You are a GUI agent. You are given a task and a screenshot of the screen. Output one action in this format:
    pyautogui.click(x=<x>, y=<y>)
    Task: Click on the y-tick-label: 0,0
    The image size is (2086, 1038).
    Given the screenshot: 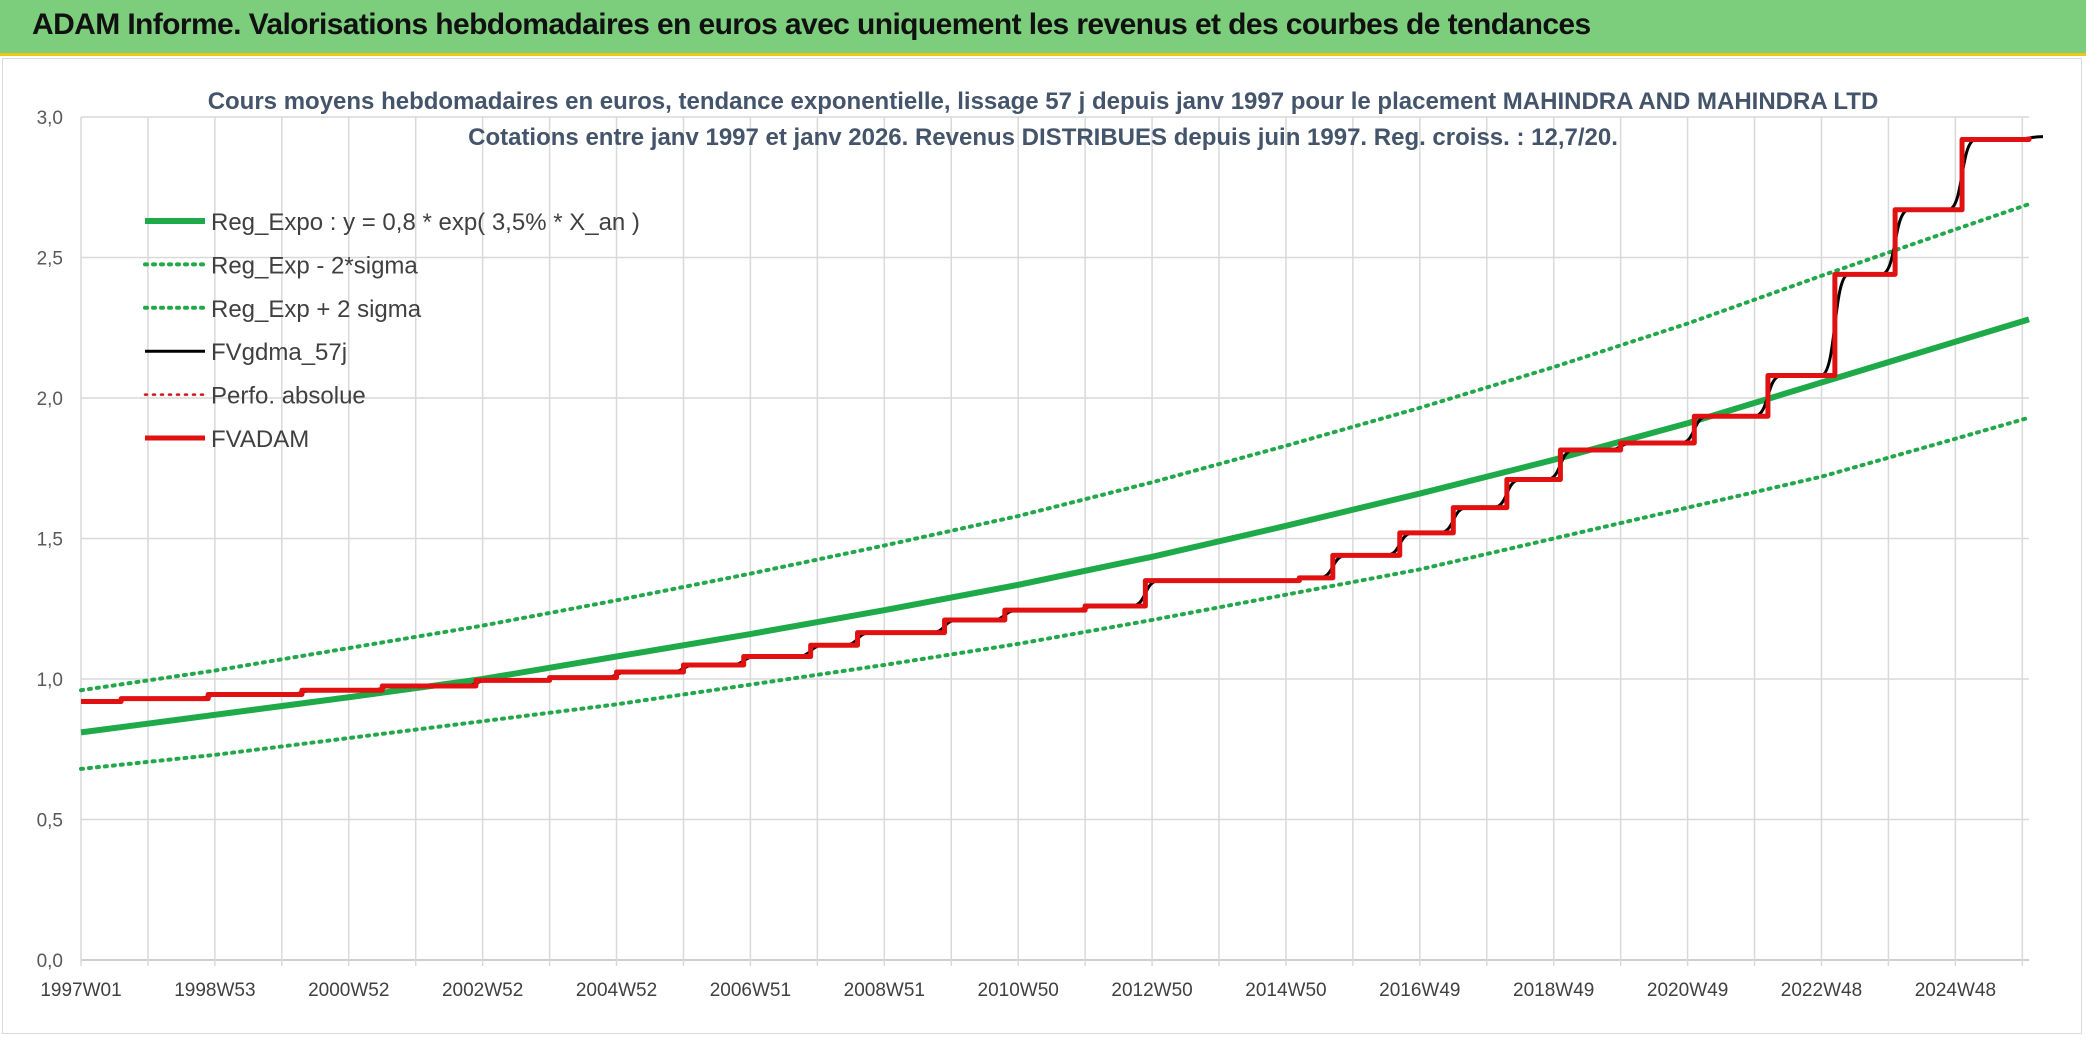 What is the action you would take?
    pyautogui.click(x=50, y=961)
    